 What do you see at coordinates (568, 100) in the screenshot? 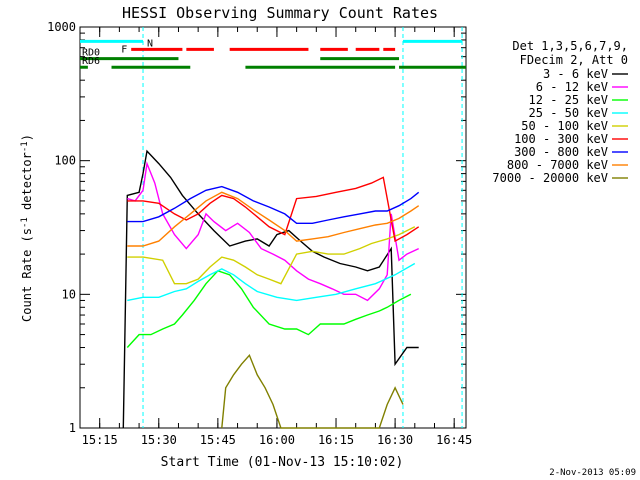
I see `legend-label: 12 - 25 keV` at bounding box center [568, 100].